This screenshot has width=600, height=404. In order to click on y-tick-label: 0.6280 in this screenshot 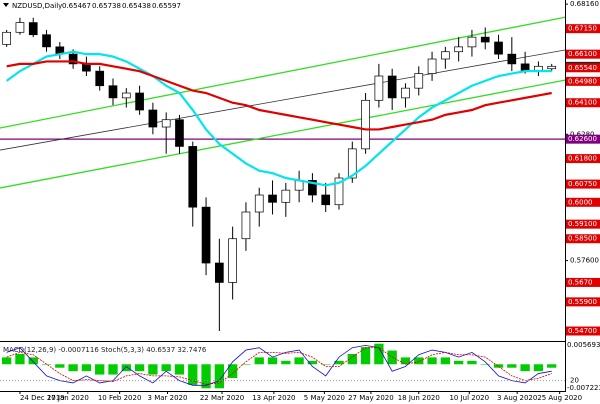, I will do `click(582, 134)`.